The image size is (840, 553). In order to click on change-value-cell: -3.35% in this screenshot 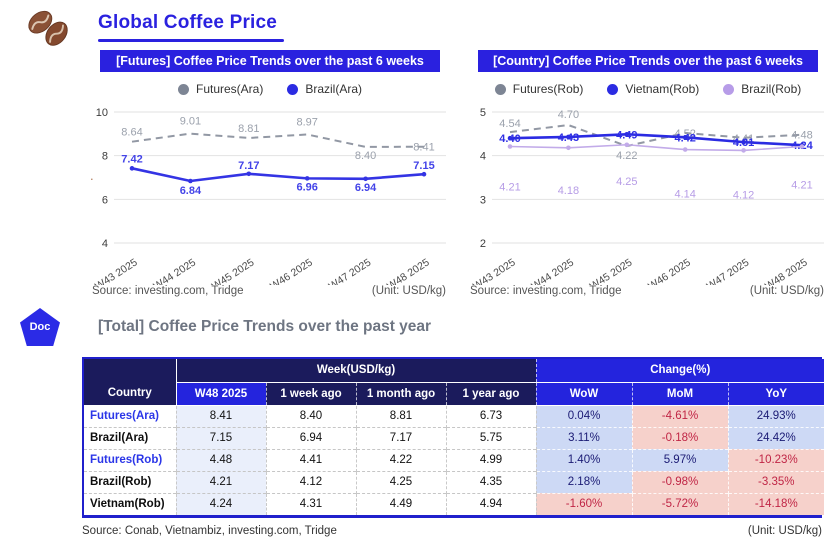, I will do `click(776, 481)`.